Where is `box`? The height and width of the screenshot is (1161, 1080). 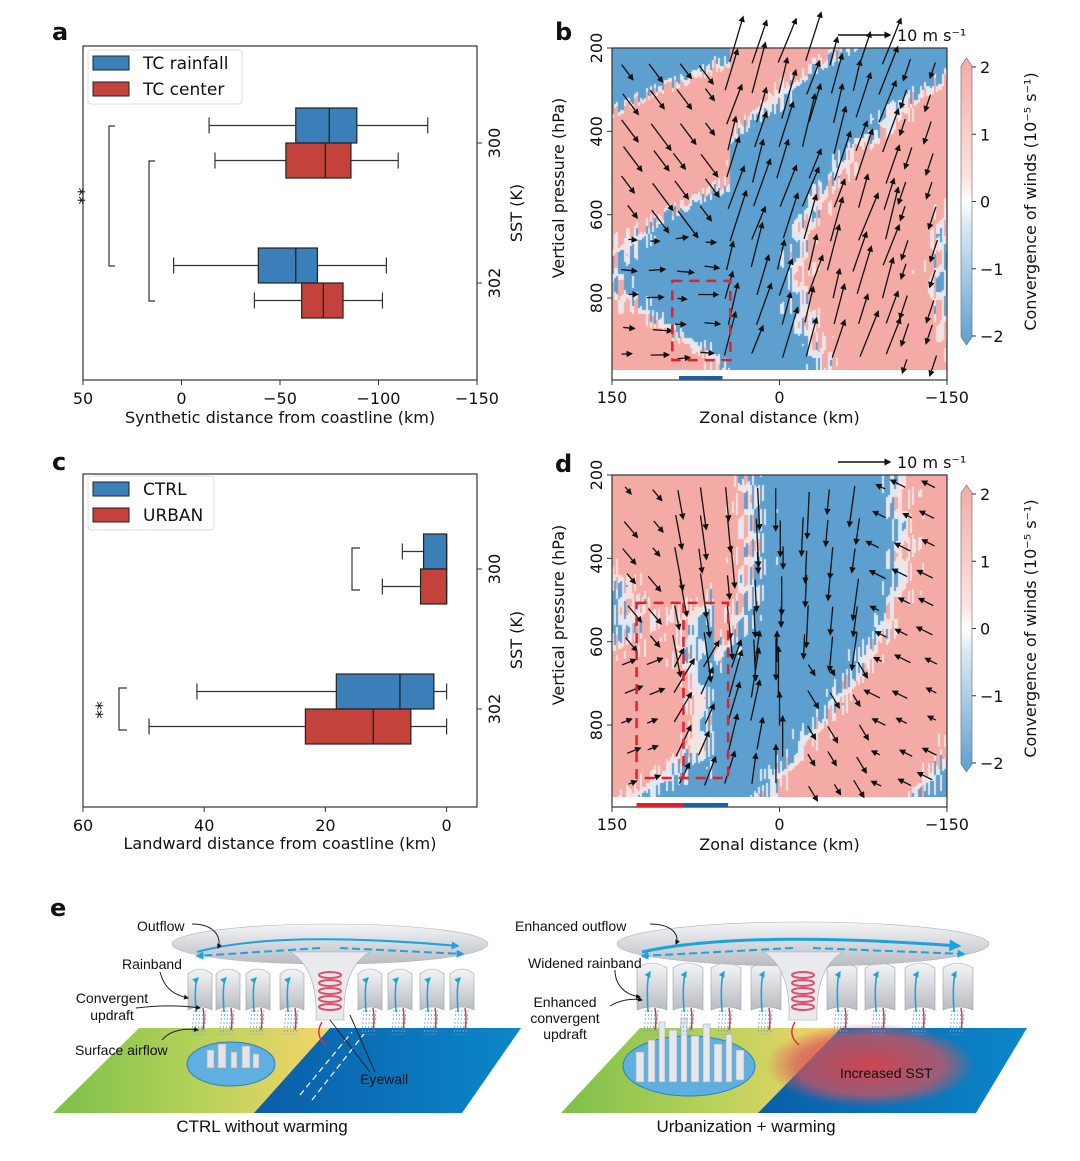 box is located at coordinates (358, 726).